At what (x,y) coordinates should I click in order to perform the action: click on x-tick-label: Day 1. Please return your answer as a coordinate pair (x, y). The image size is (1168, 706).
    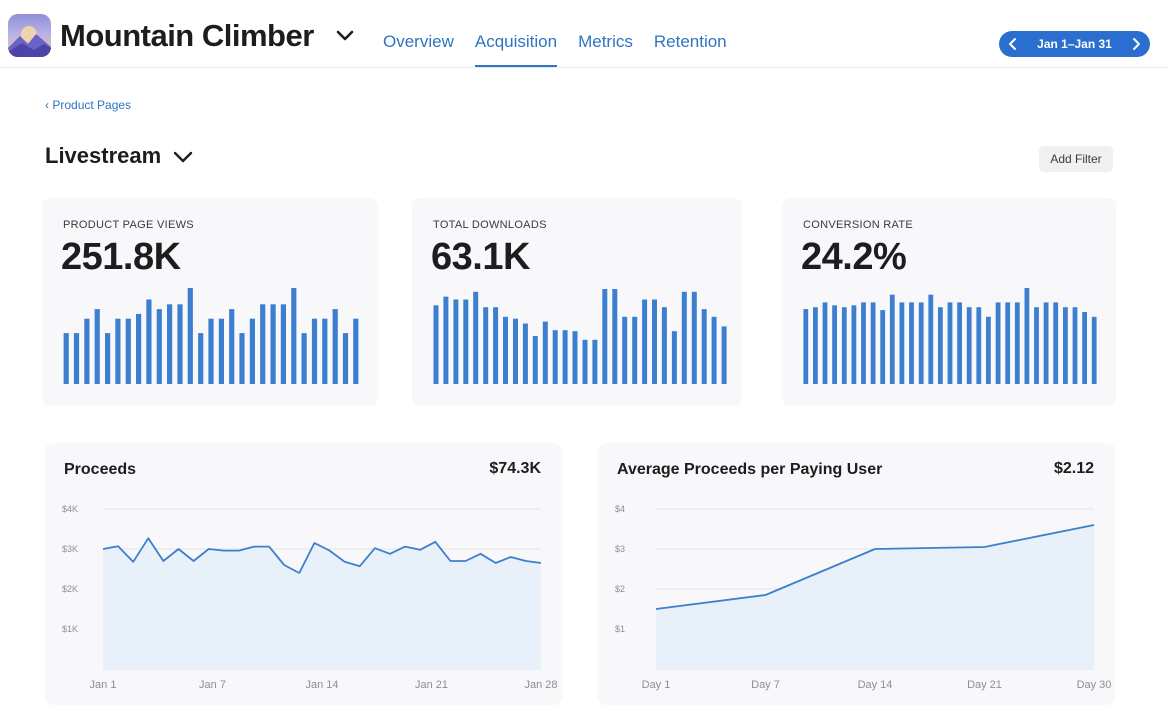
    Looking at the image, I should click on (656, 685).